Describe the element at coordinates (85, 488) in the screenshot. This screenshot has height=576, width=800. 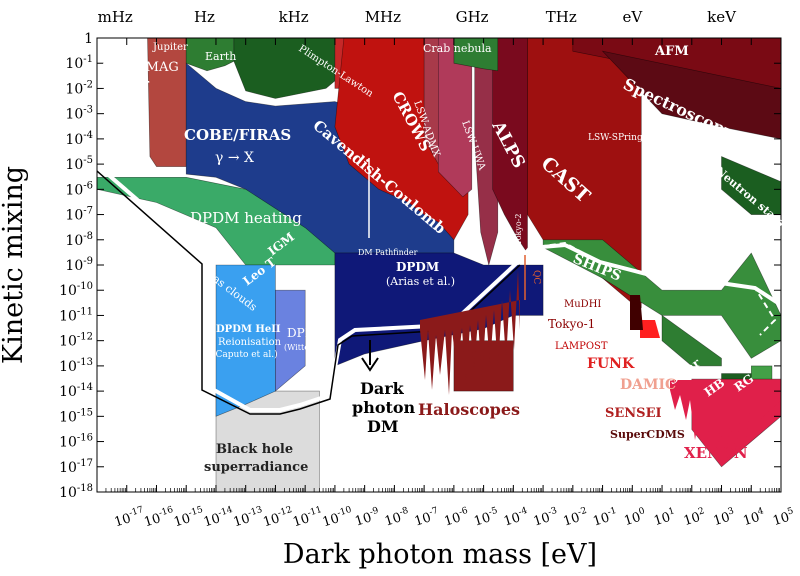
I see `y-tick-exp: -18` at that location.